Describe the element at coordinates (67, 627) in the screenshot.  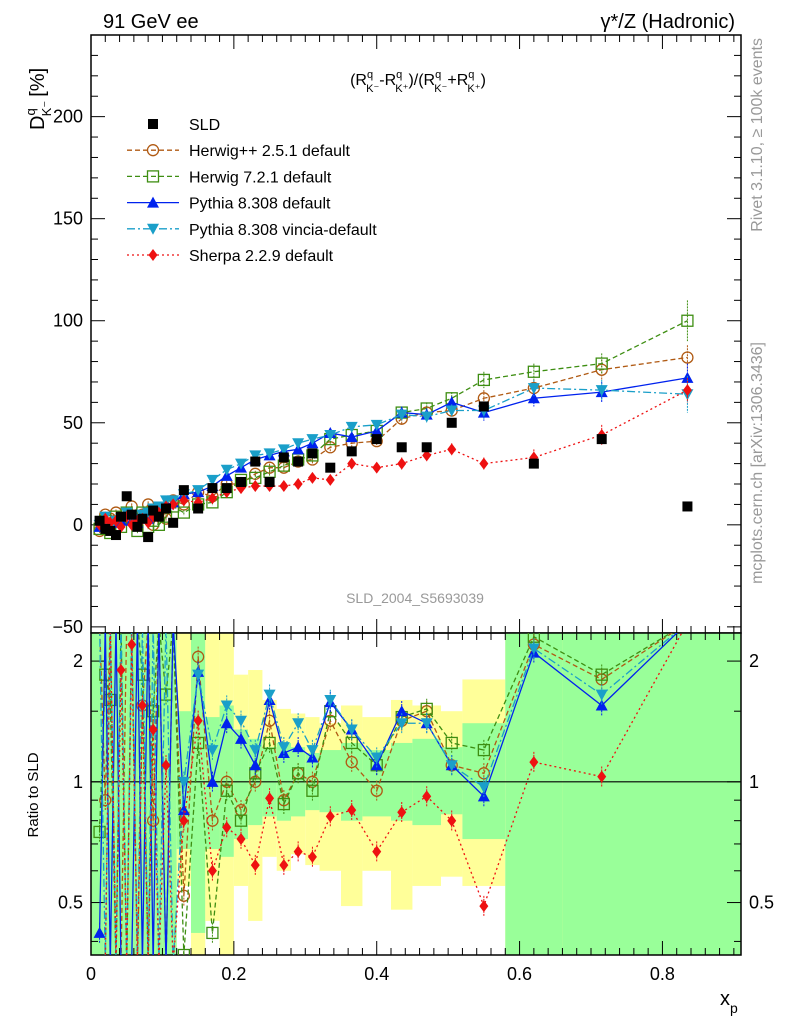
I see `y-tick-label: −50` at that location.